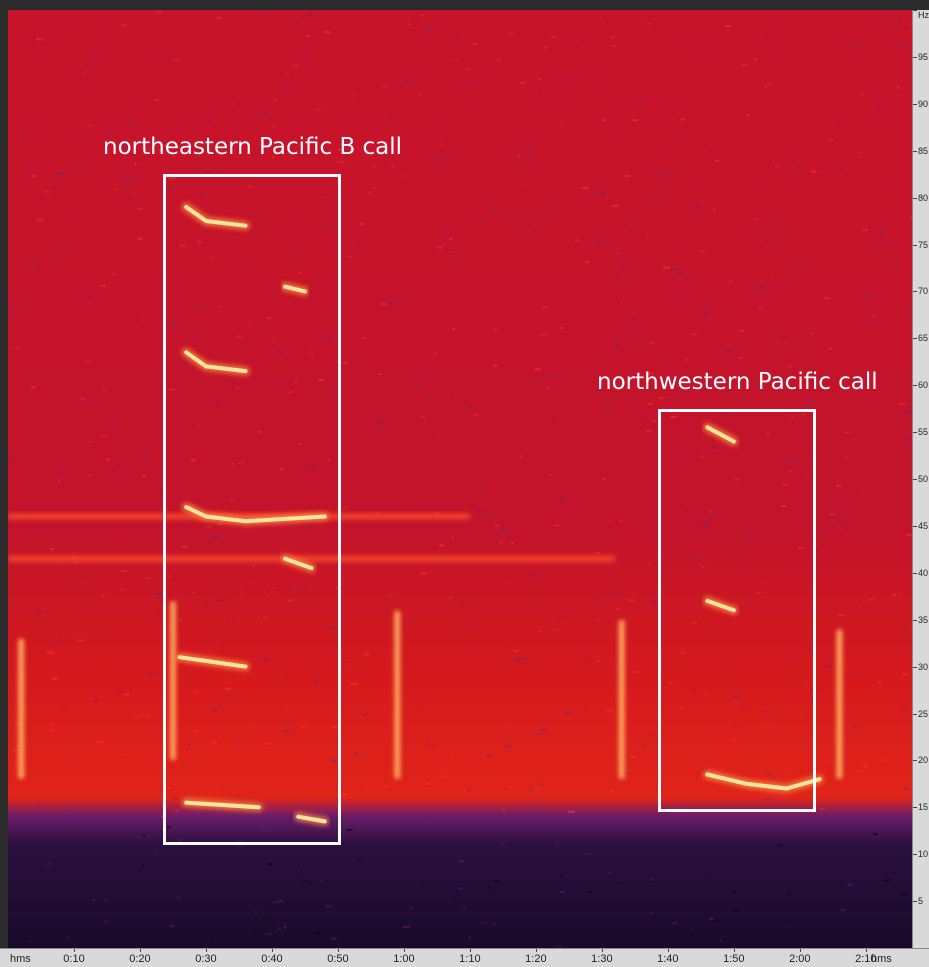 Image resolution: width=929 pixels, height=967 pixels. What do you see at coordinates (923, 56) in the screenshot?
I see `y-tick-label: 95` at bounding box center [923, 56].